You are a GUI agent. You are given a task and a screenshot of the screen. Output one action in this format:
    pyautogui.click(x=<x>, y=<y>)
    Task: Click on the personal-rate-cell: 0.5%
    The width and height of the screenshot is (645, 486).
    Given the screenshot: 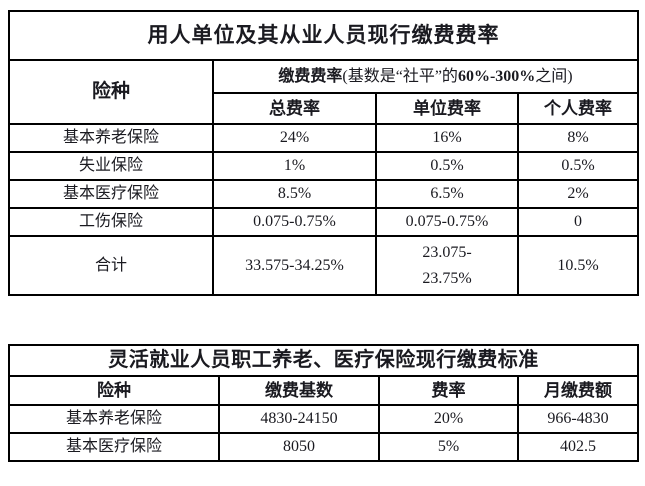 What is the action you would take?
    pyautogui.click(x=578, y=166)
    